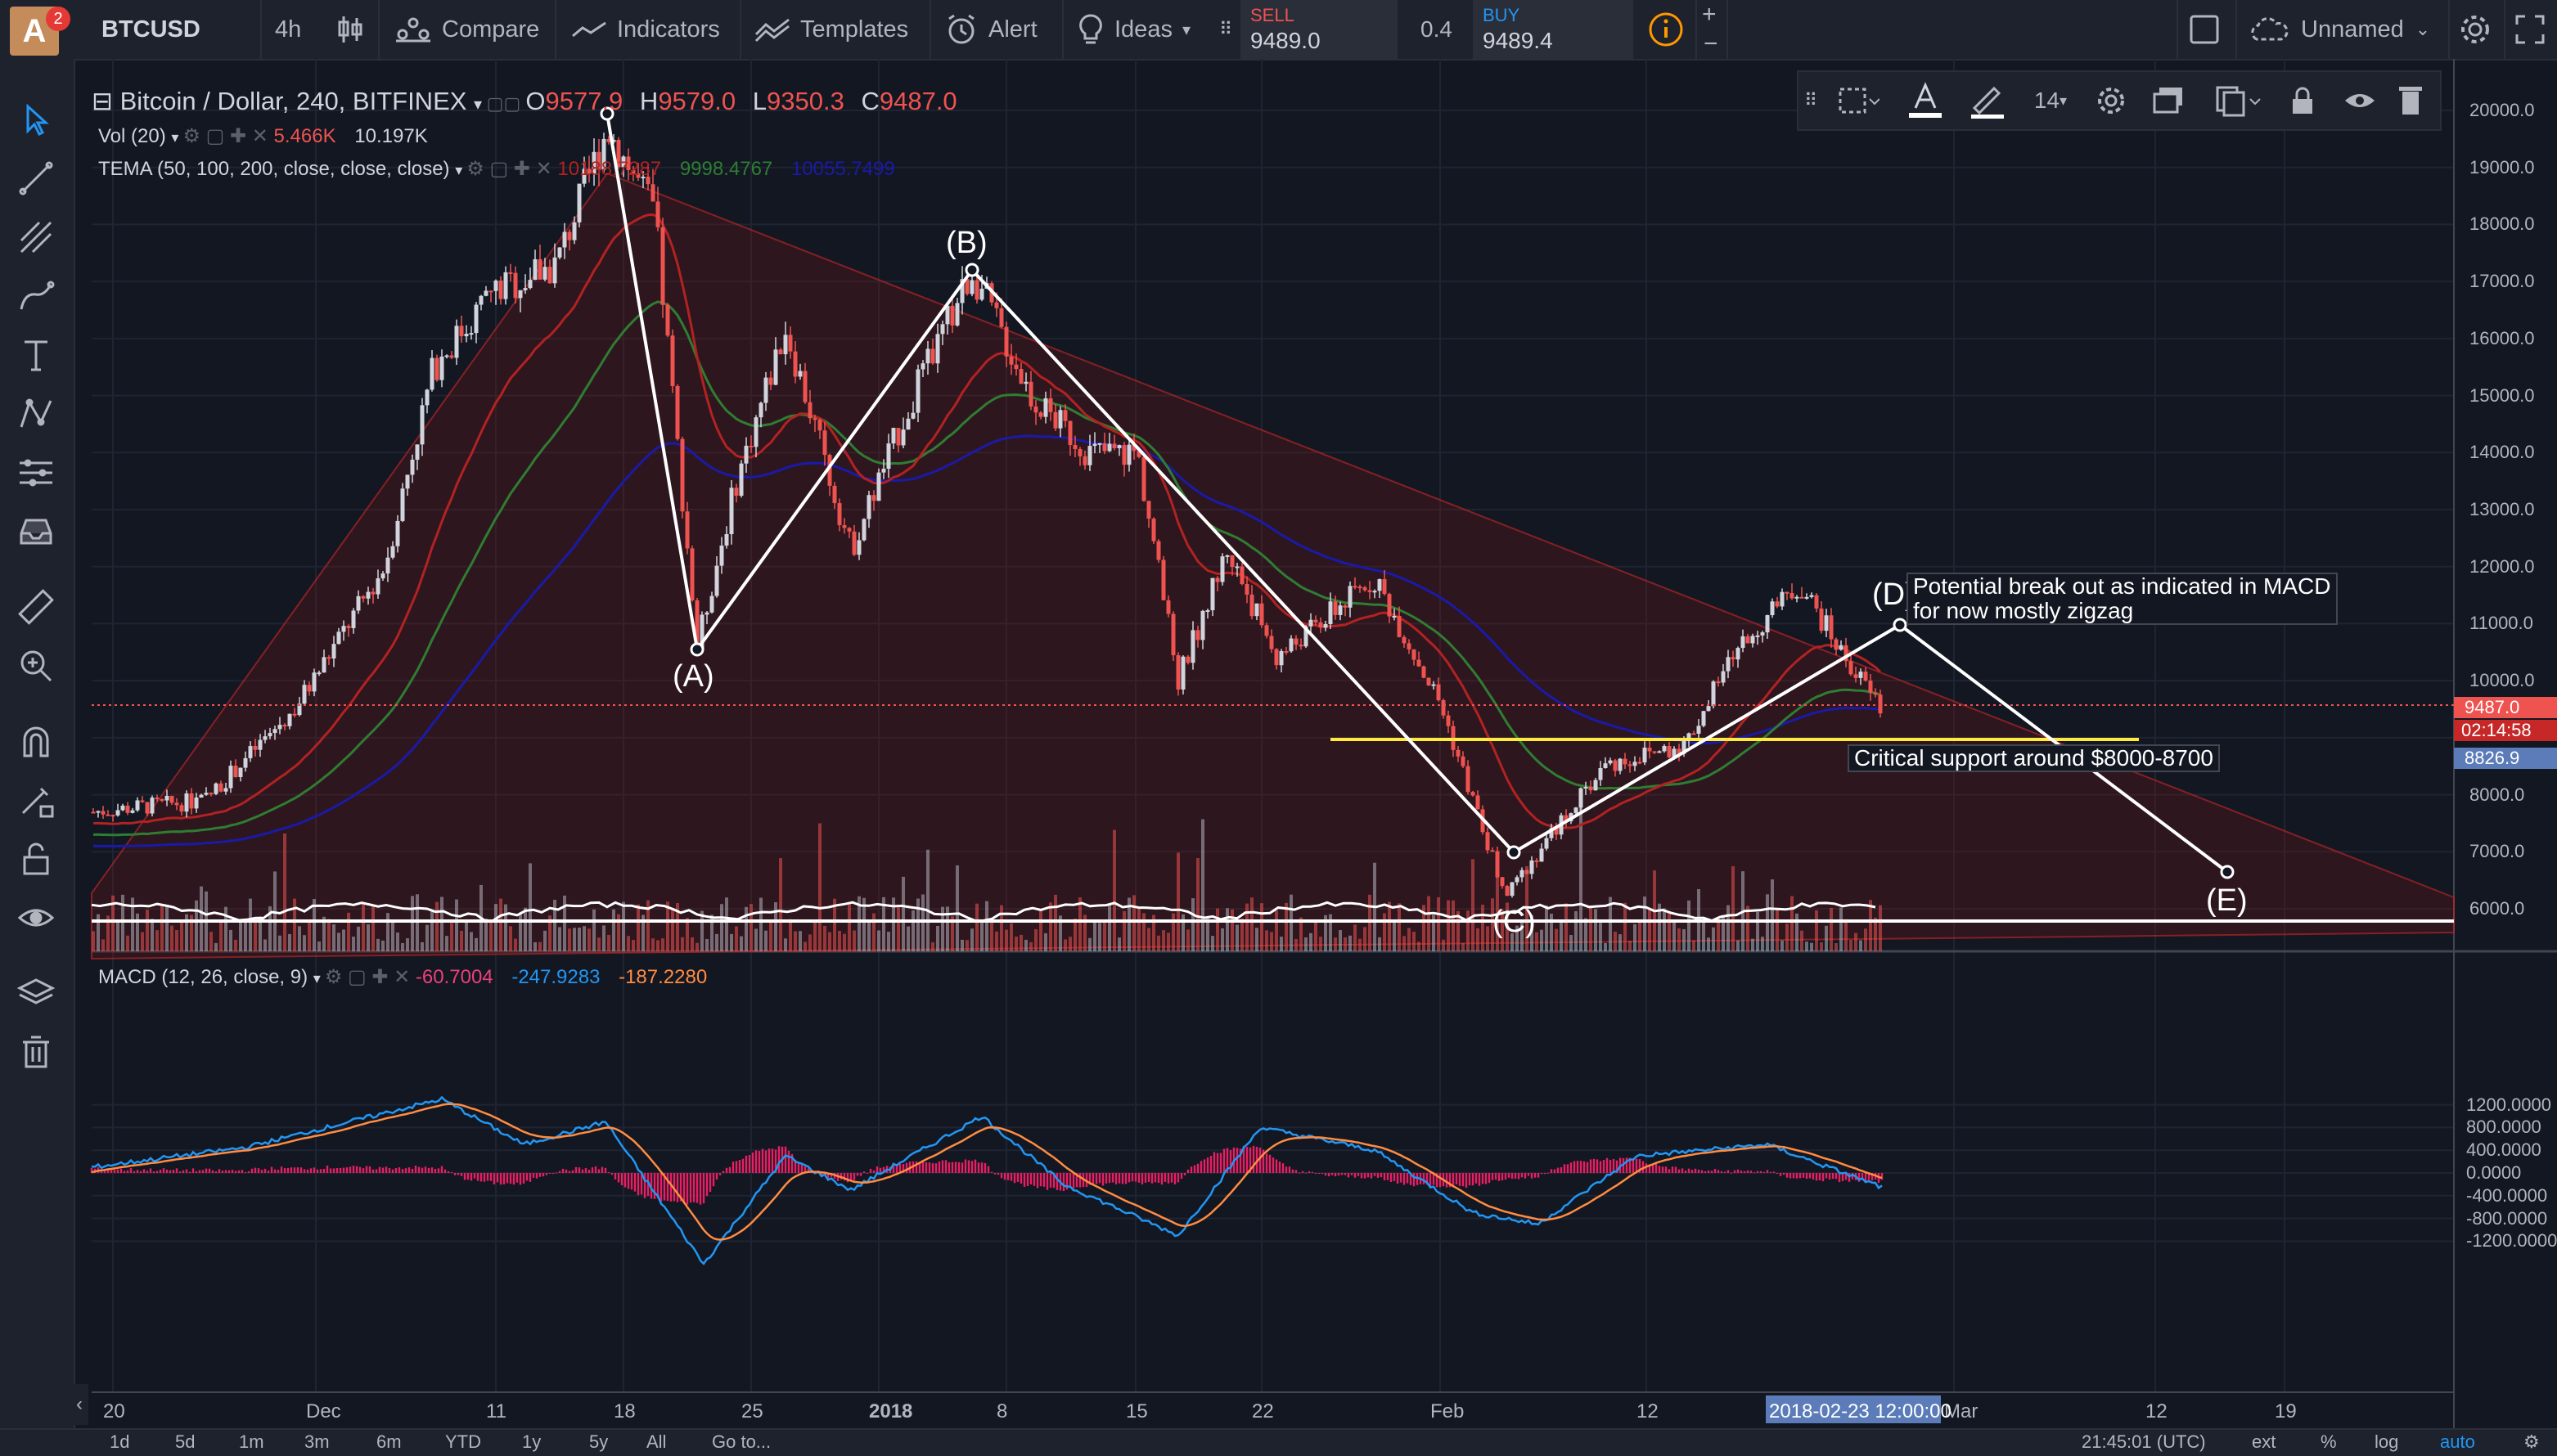 This screenshot has width=2557, height=1456. What do you see at coordinates (36, 800) in the screenshot?
I see `pencil-lock-icon` at bounding box center [36, 800].